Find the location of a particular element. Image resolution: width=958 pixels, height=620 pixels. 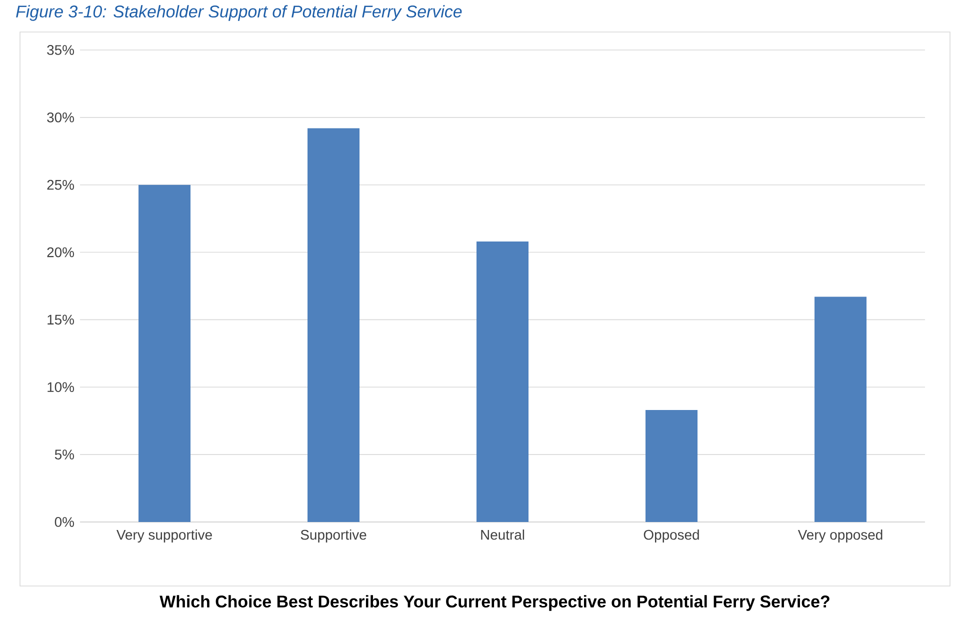

y-tick-label: 30% is located at coordinates (60, 117).